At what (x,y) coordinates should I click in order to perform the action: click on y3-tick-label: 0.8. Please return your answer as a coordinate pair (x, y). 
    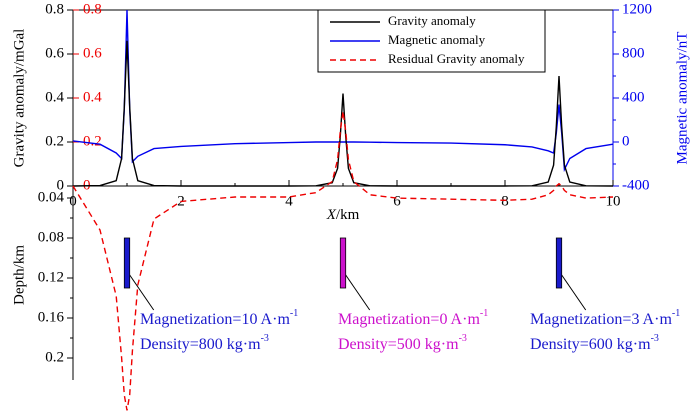
    Looking at the image, I should click on (92, 9).